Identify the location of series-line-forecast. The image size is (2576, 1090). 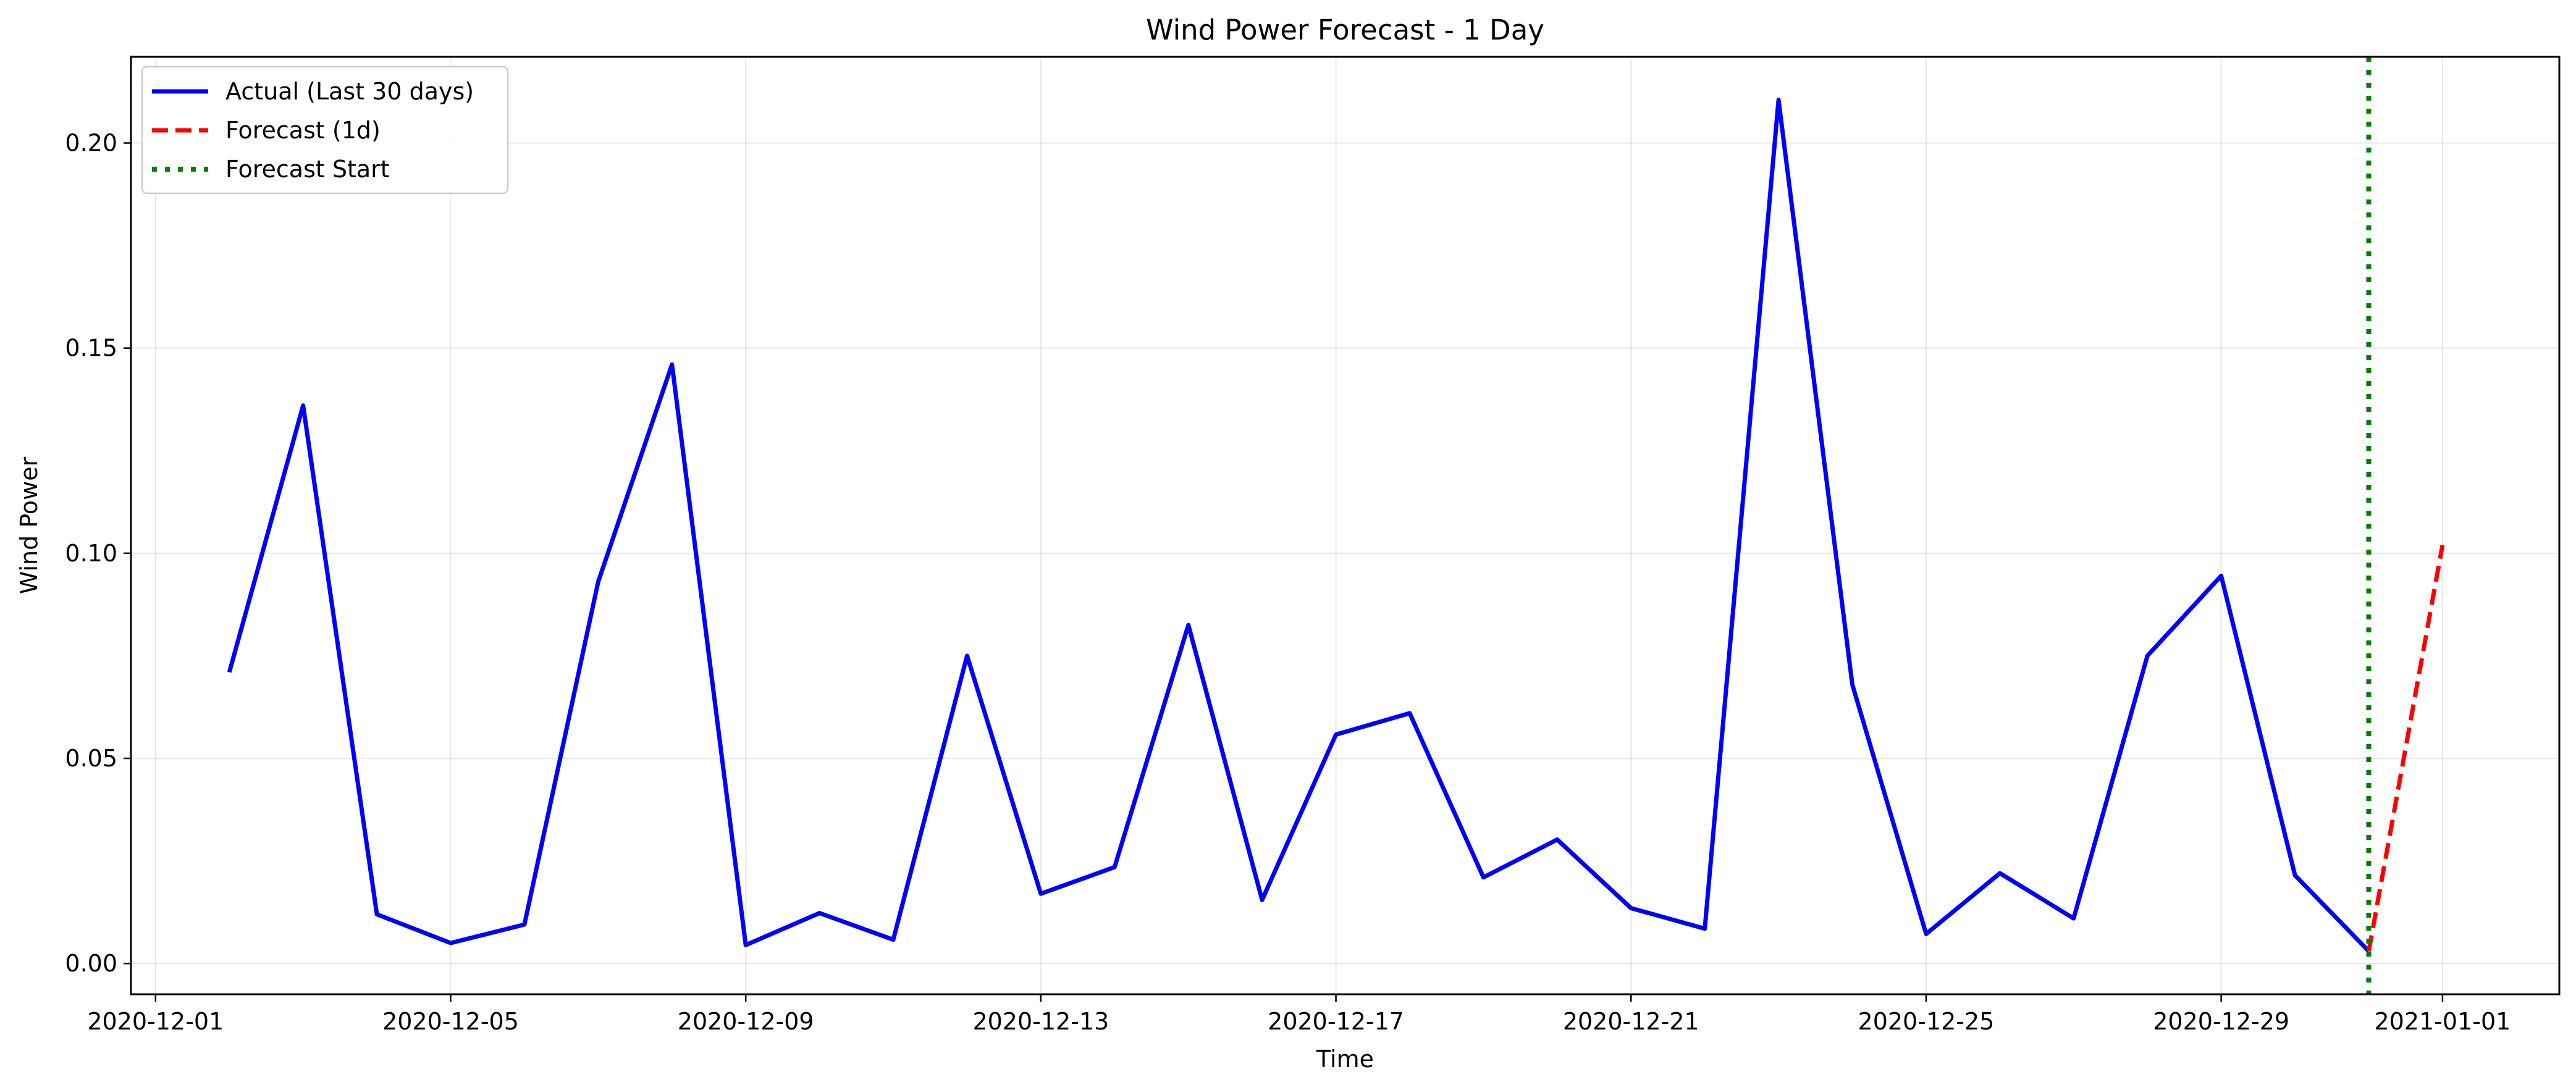
(2406, 748).